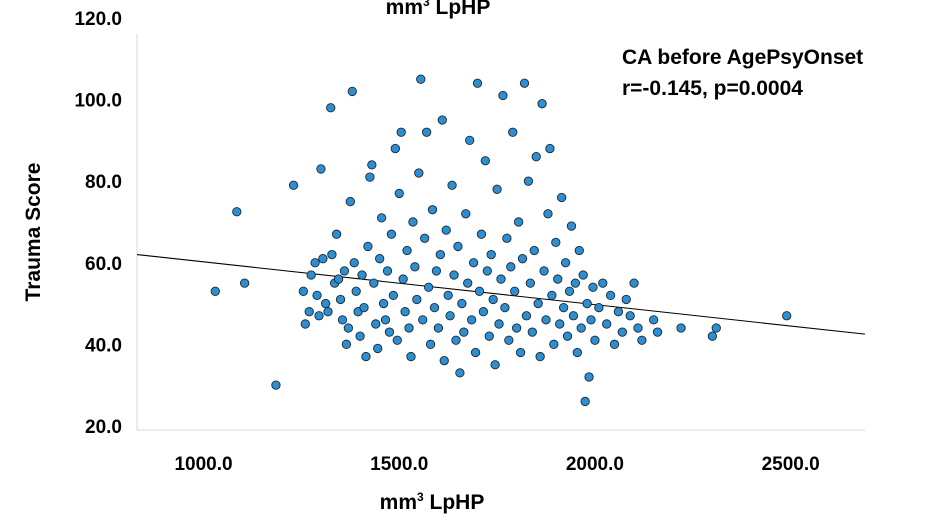 This screenshot has height=523, width=952. I want to click on annotation-title: CA before AgePsyOnset, so click(742, 57).